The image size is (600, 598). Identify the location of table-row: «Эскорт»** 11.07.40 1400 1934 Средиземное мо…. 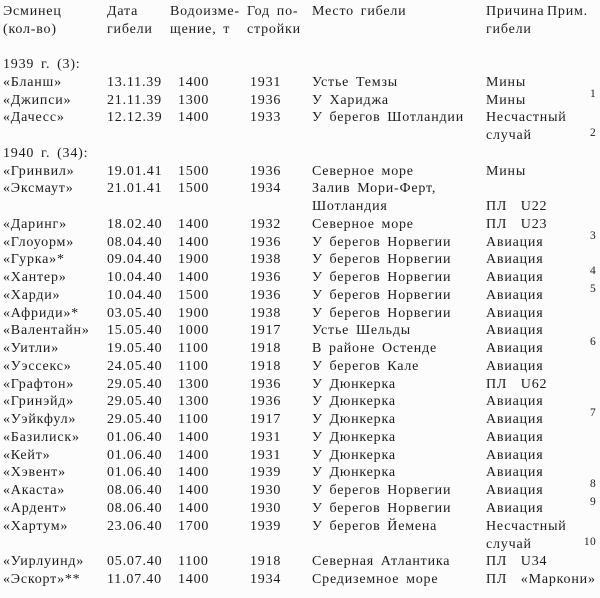
(300, 580).